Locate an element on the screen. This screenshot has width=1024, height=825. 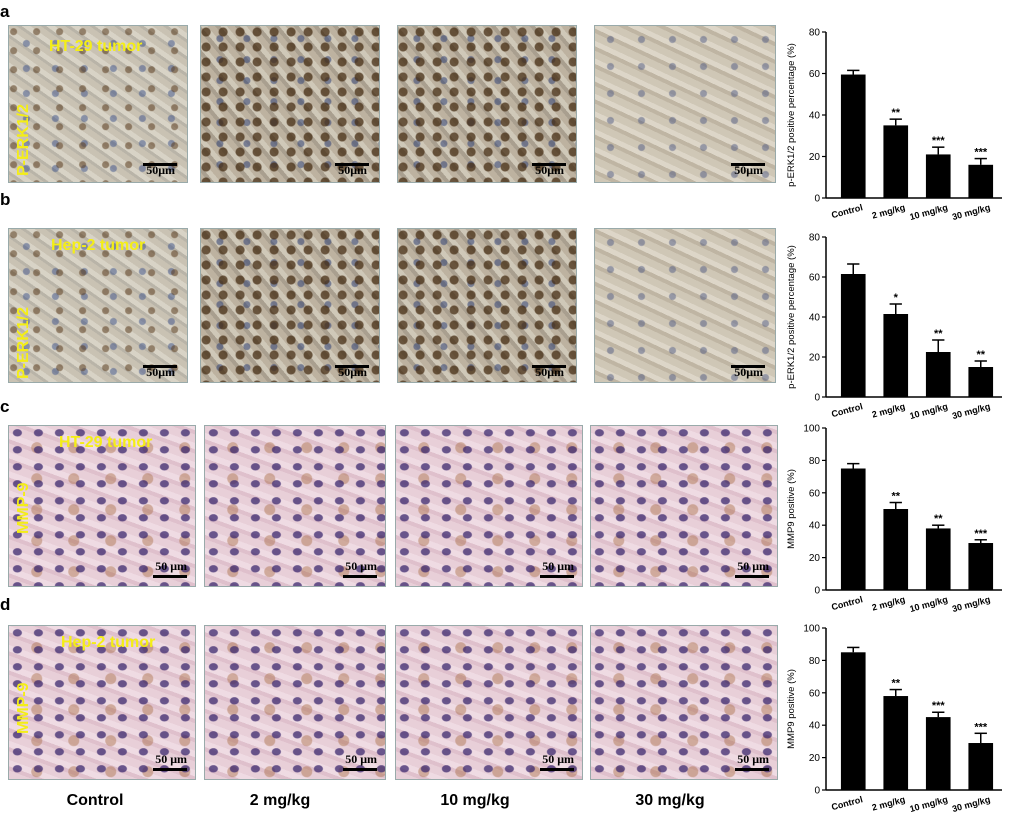
panel-letter-d: d is located at coordinates (5, 604).